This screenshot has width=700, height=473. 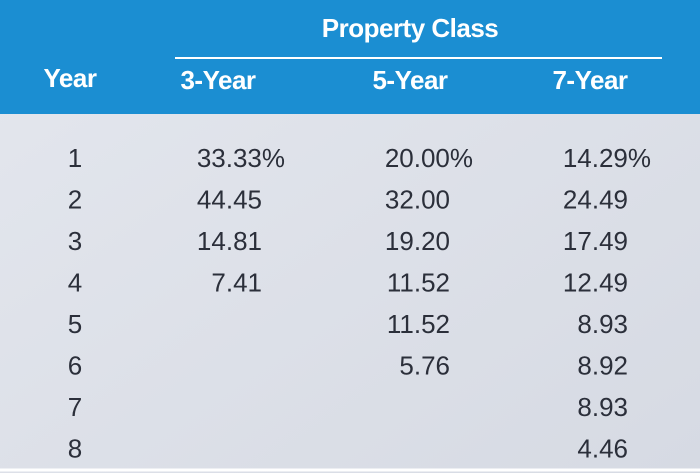 What do you see at coordinates (417, 241) in the screenshot?
I see `value-cell: 19.20` at bounding box center [417, 241].